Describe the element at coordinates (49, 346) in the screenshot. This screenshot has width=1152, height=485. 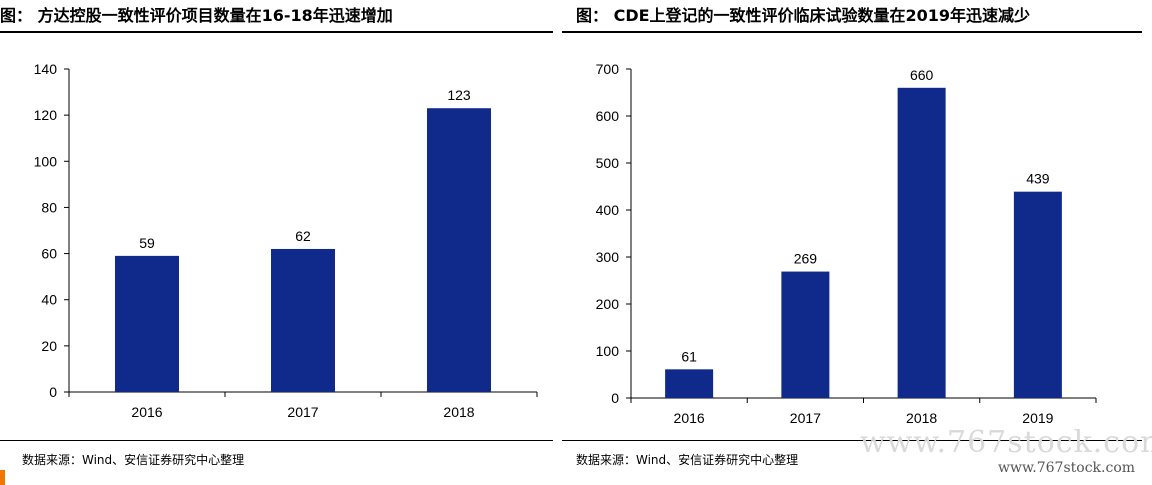
I see `left-y-tick-label: 20` at that location.